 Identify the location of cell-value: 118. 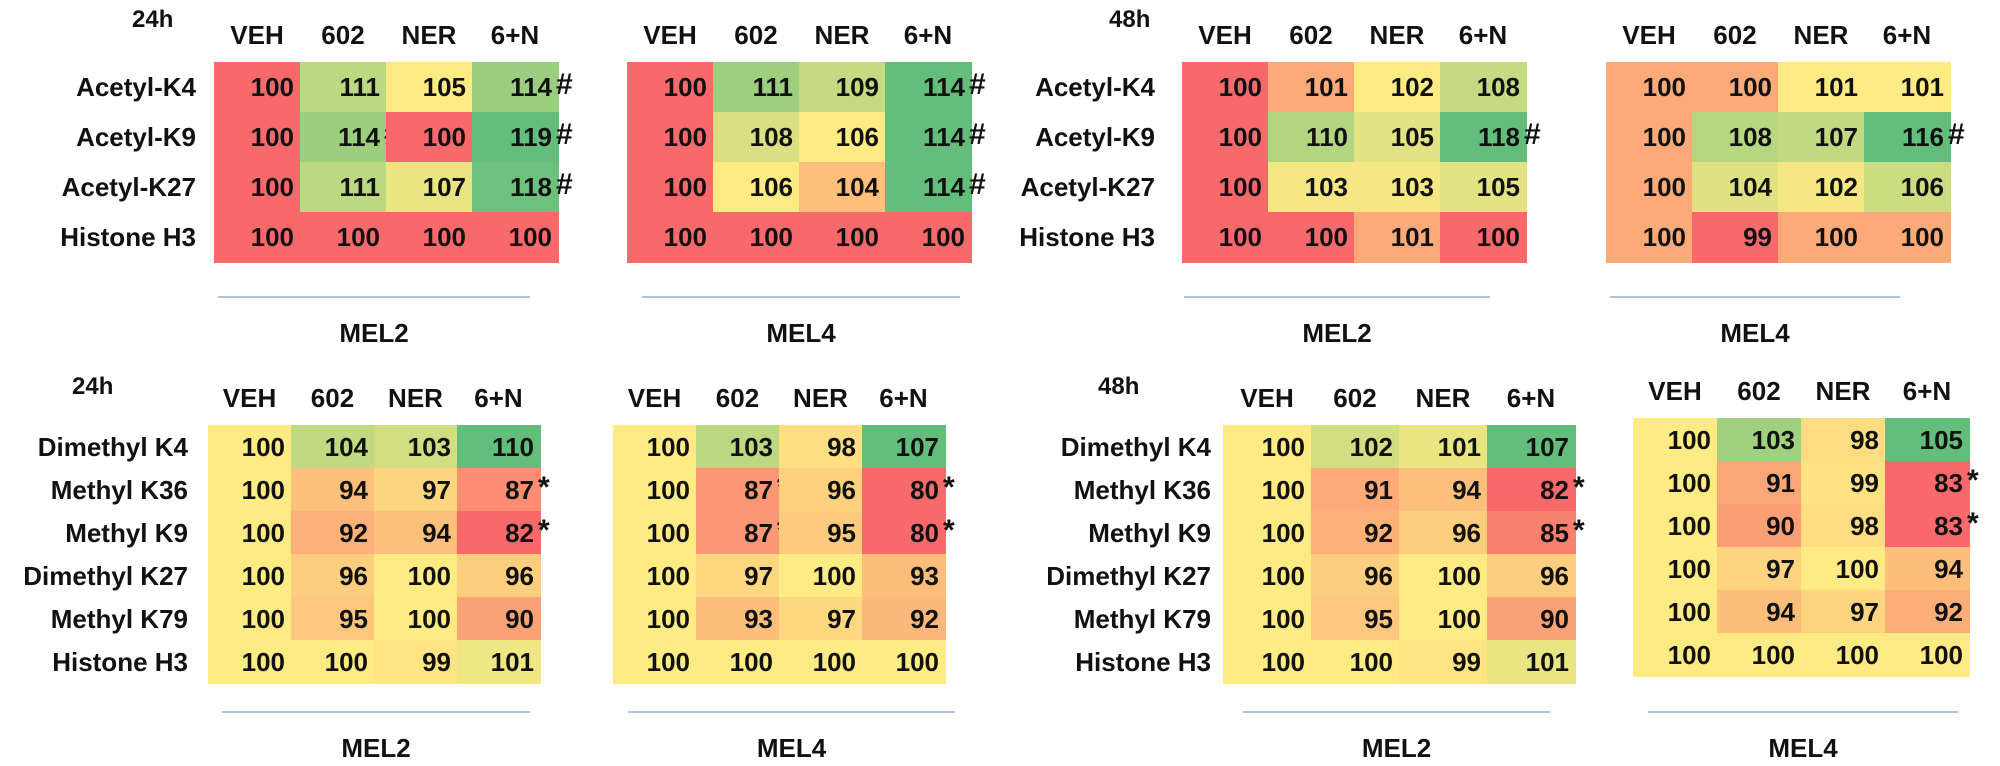
(1499, 137).